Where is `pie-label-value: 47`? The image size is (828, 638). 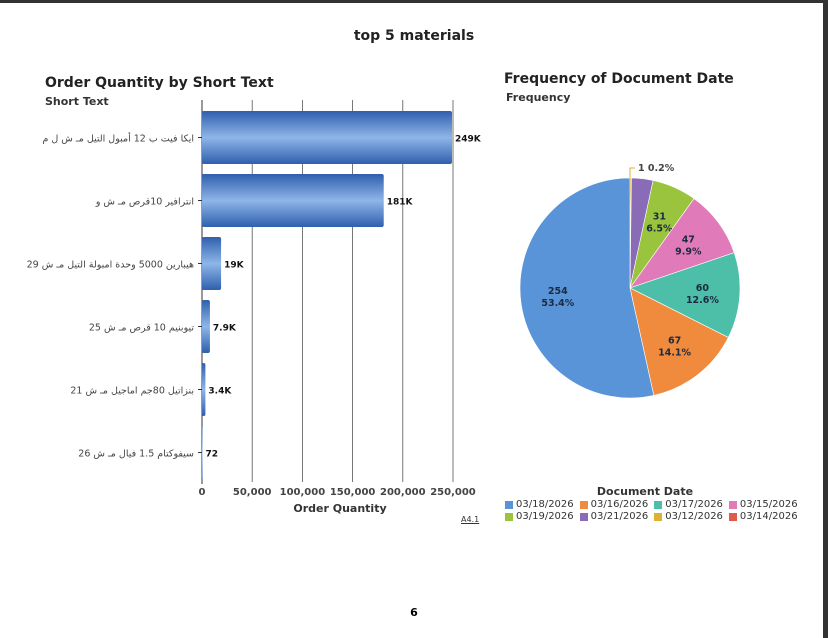 pie-label-value: 47 is located at coordinates (688, 240).